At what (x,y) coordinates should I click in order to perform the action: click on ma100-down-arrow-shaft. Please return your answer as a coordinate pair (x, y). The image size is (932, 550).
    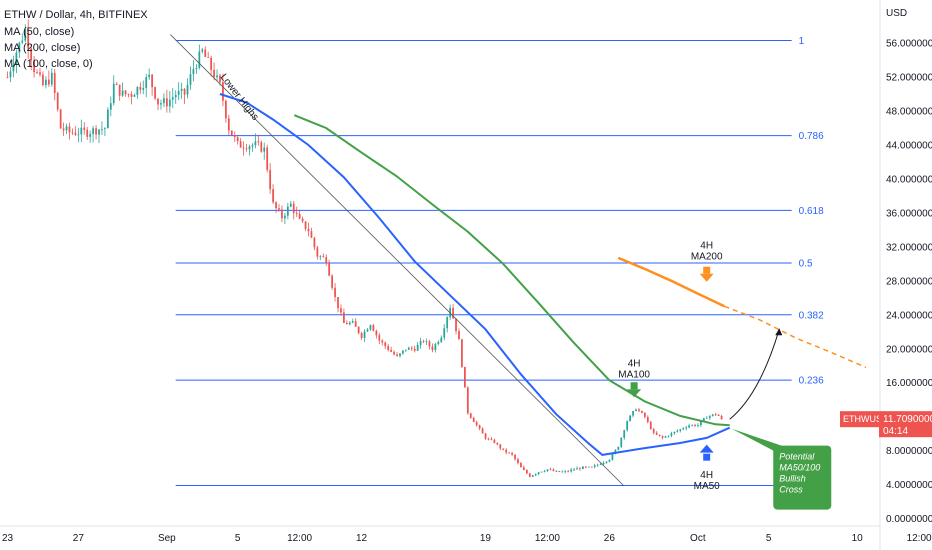
    Looking at the image, I should click on (634, 386).